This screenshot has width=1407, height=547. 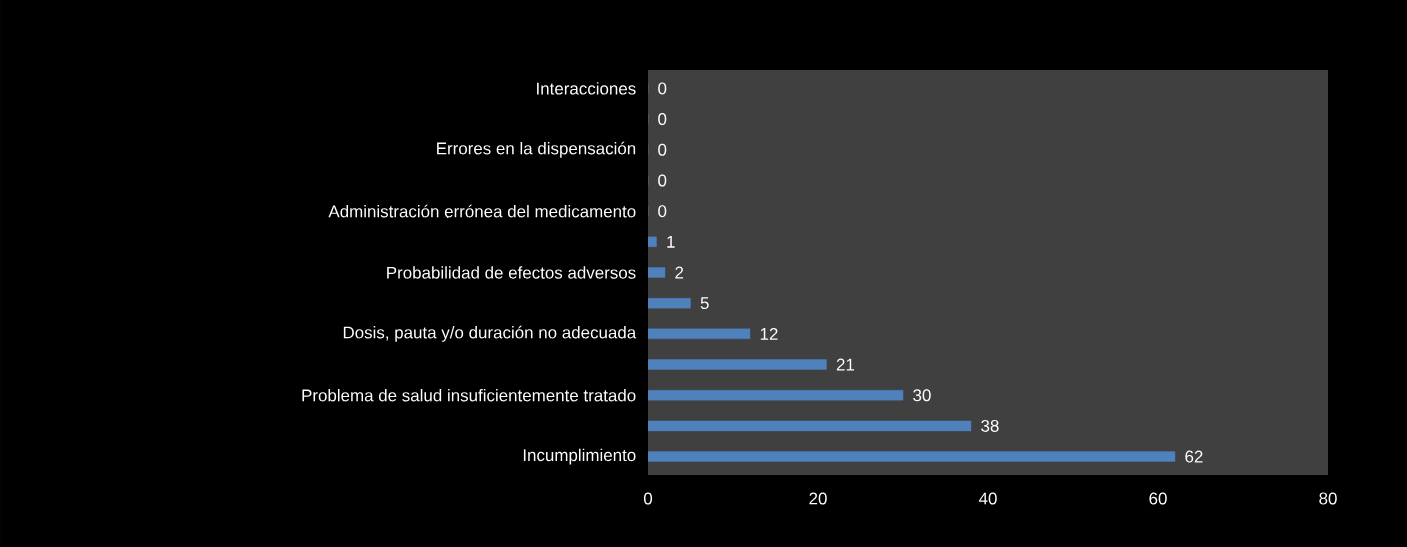 What do you see at coordinates (648, 498) in the screenshot?
I see `x-tick-label: 0` at bounding box center [648, 498].